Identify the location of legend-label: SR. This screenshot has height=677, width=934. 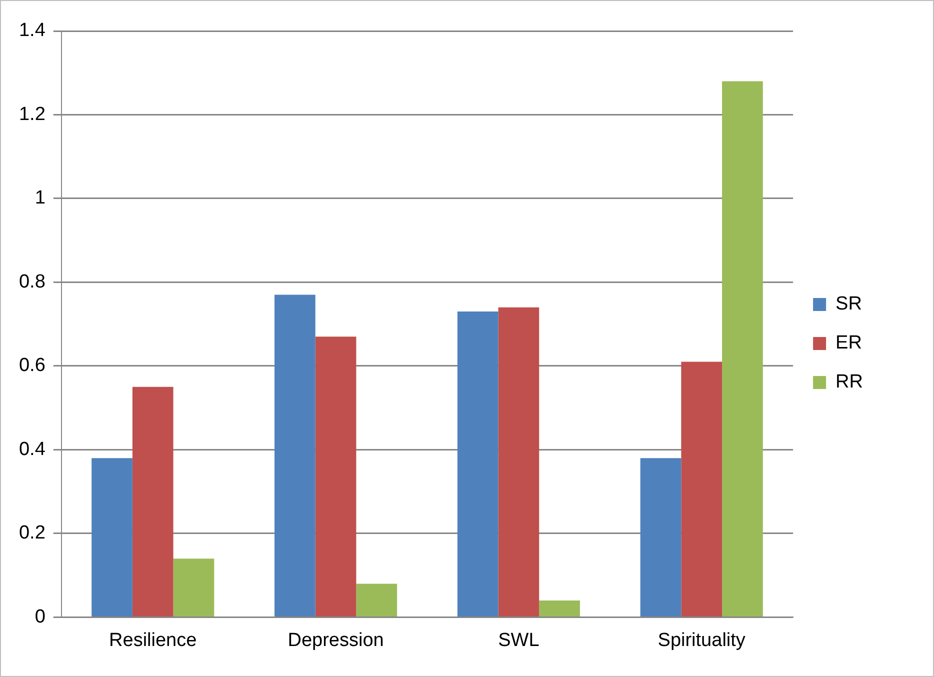
(849, 304).